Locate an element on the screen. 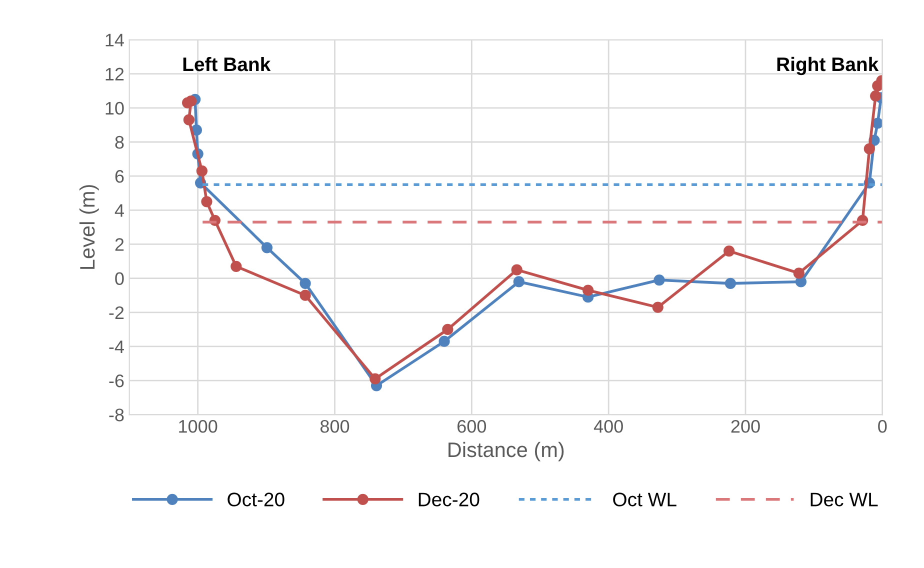  x-tick-label: 400 is located at coordinates (608, 426).